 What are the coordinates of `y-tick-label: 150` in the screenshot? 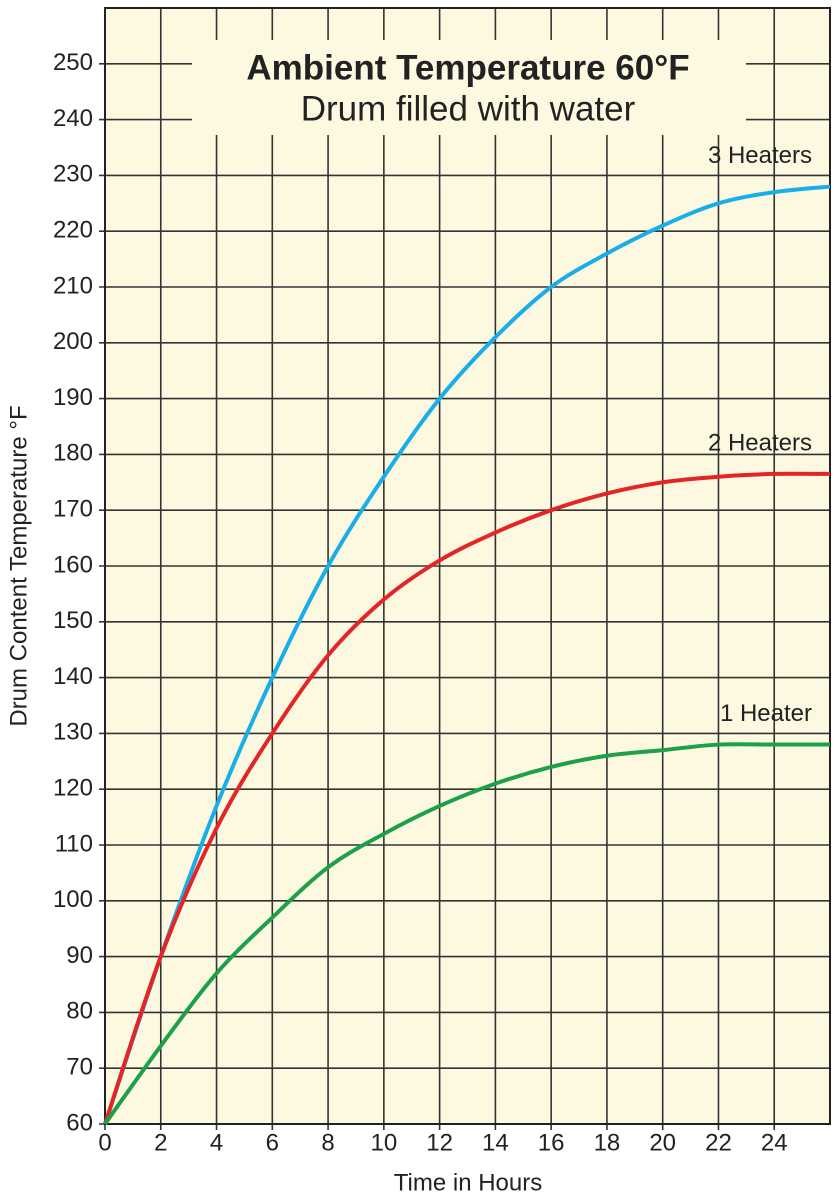 It's located at (73, 620).